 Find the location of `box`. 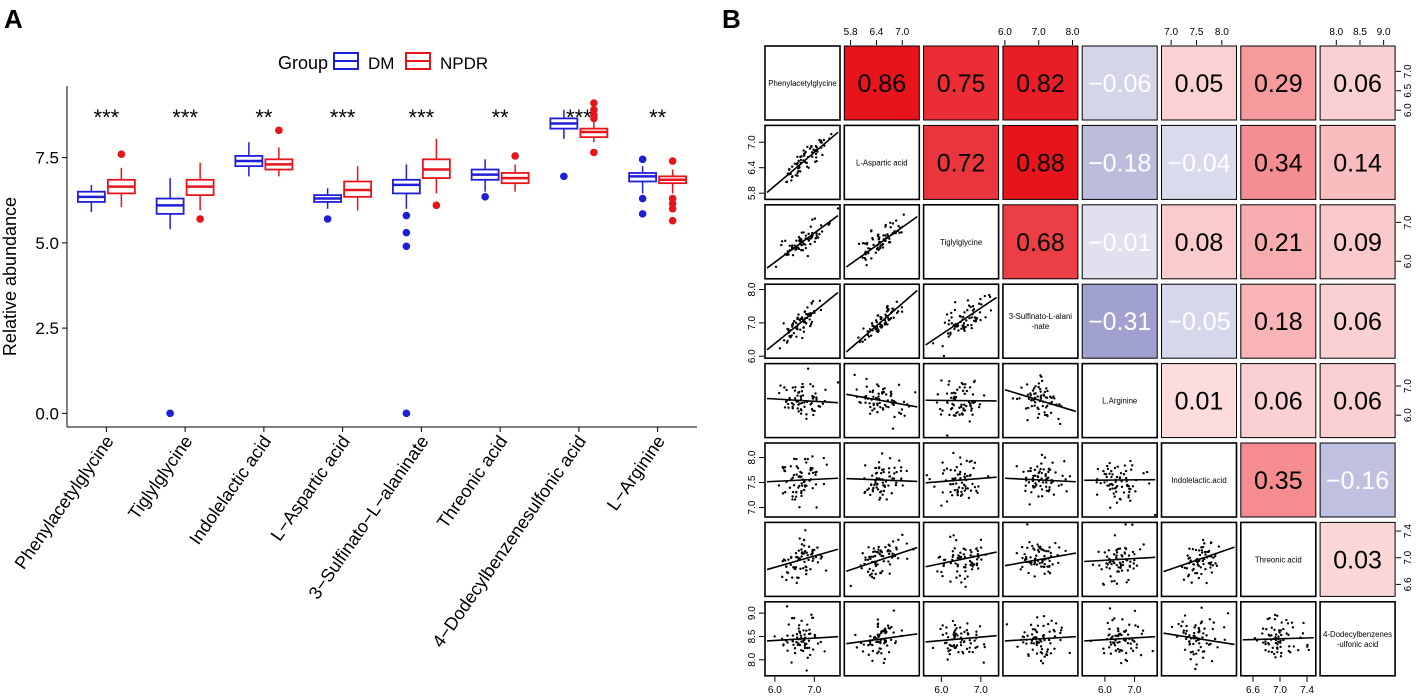

box is located at coordinates (406, 186).